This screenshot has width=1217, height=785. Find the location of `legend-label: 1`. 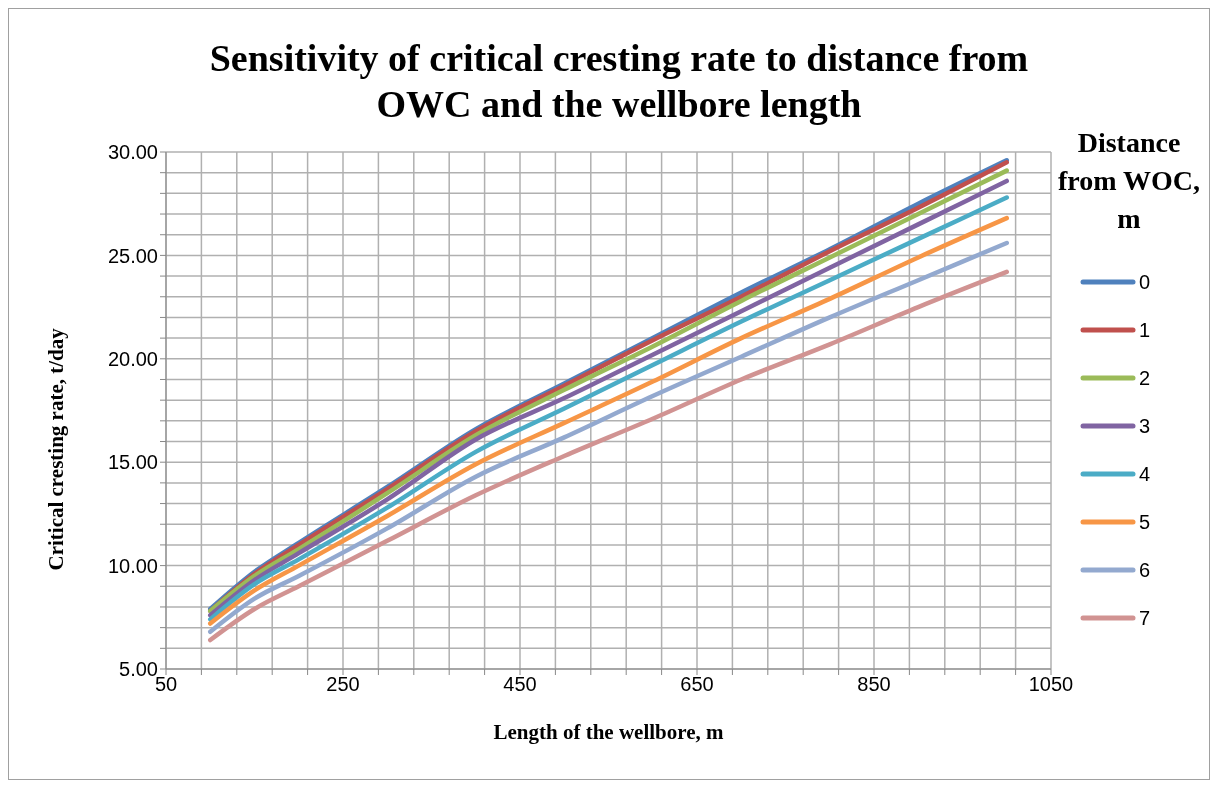

legend-label: 1 is located at coordinates (1145, 330).